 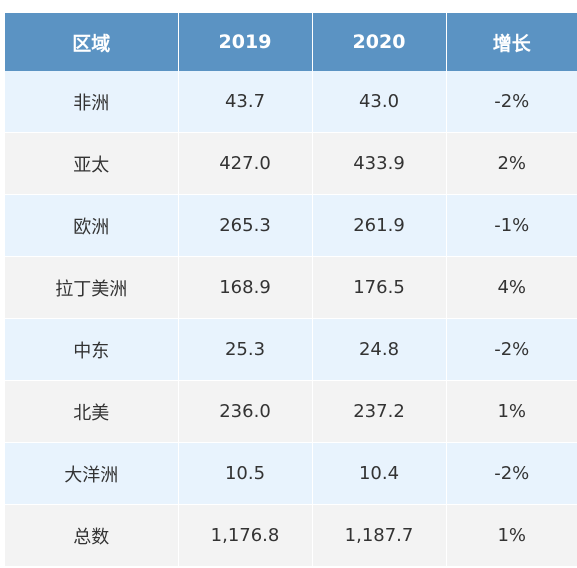 What do you see at coordinates (379, 535) in the screenshot?
I see `cell-2020: 1,187.7` at bounding box center [379, 535].